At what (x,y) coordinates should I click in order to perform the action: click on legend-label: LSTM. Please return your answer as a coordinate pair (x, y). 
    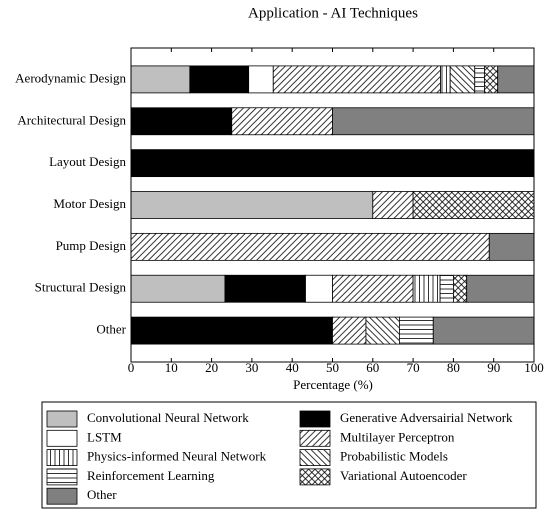
    Looking at the image, I should click on (104, 436).